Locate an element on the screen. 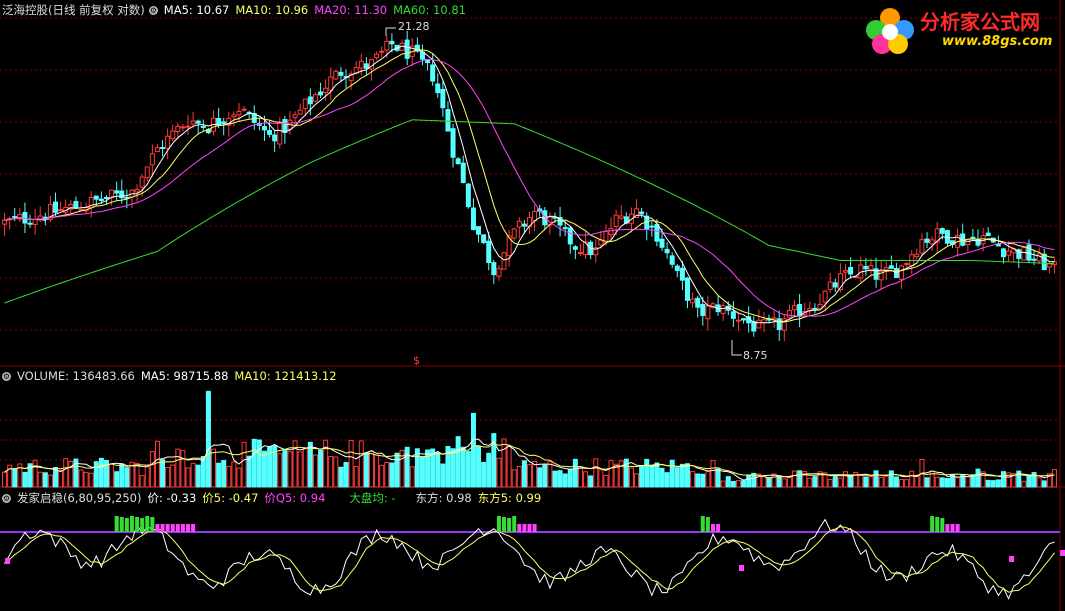 The image size is (1065, 611). dongfang-label: 东方: 0.98 is located at coordinates (443, 498).